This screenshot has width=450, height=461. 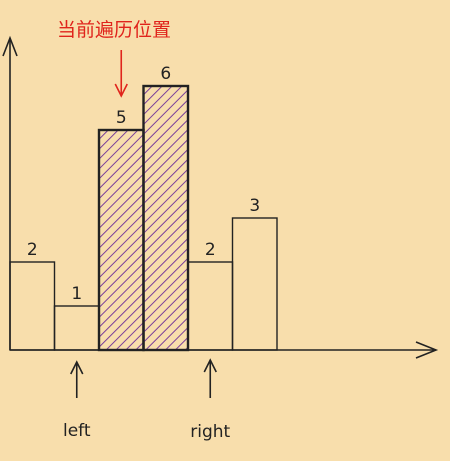 What do you see at coordinates (254, 206) in the screenshot?
I see `bar-value-label: 3` at bounding box center [254, 206].